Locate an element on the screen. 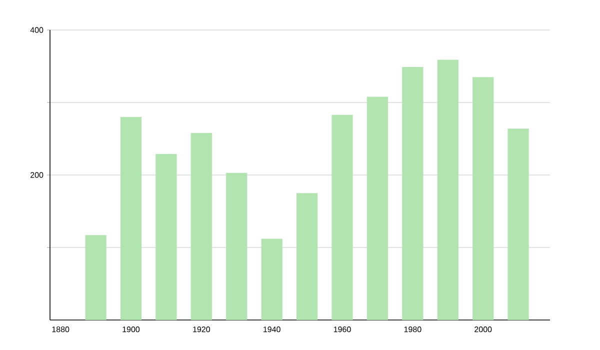  x-tick-label: 1880 is located at coordinates (61, 329).